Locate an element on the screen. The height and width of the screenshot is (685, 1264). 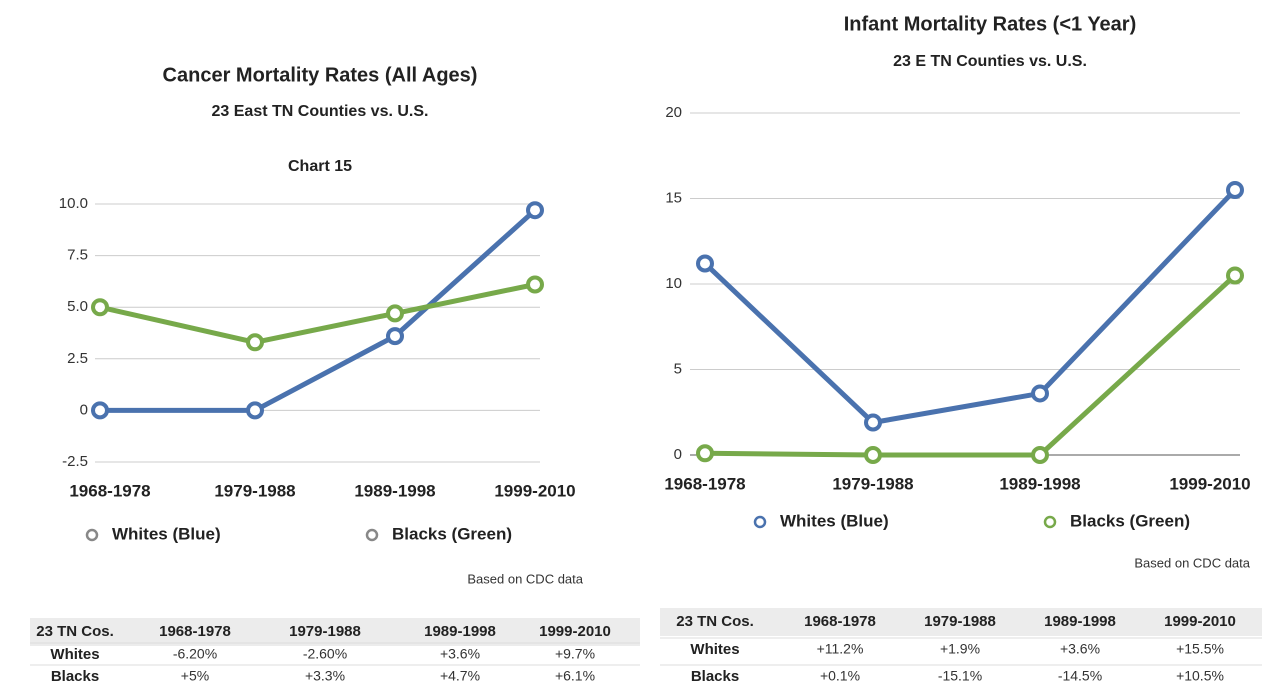
y-tick-label: 15 is located at coordinates (673, 197).